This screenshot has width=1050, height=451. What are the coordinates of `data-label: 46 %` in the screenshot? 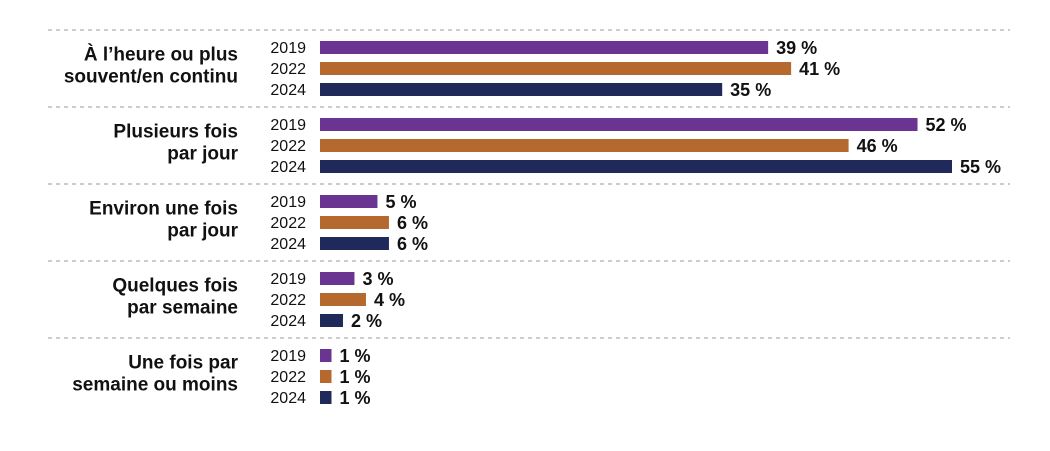 It's located at (877, 146).